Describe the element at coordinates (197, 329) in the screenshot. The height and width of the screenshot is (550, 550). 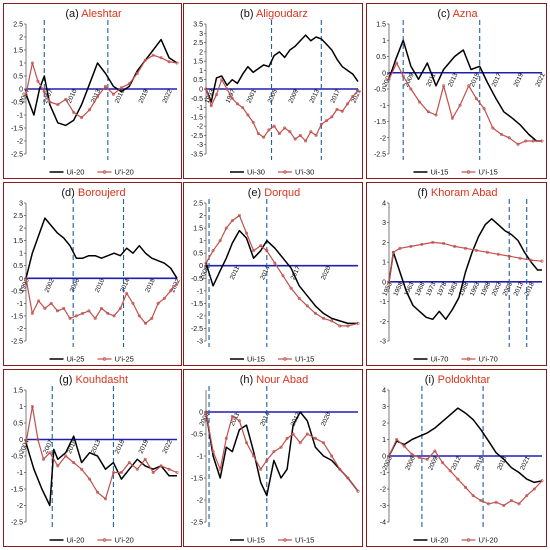
I see `y-tick-label: -2.5` at that location.